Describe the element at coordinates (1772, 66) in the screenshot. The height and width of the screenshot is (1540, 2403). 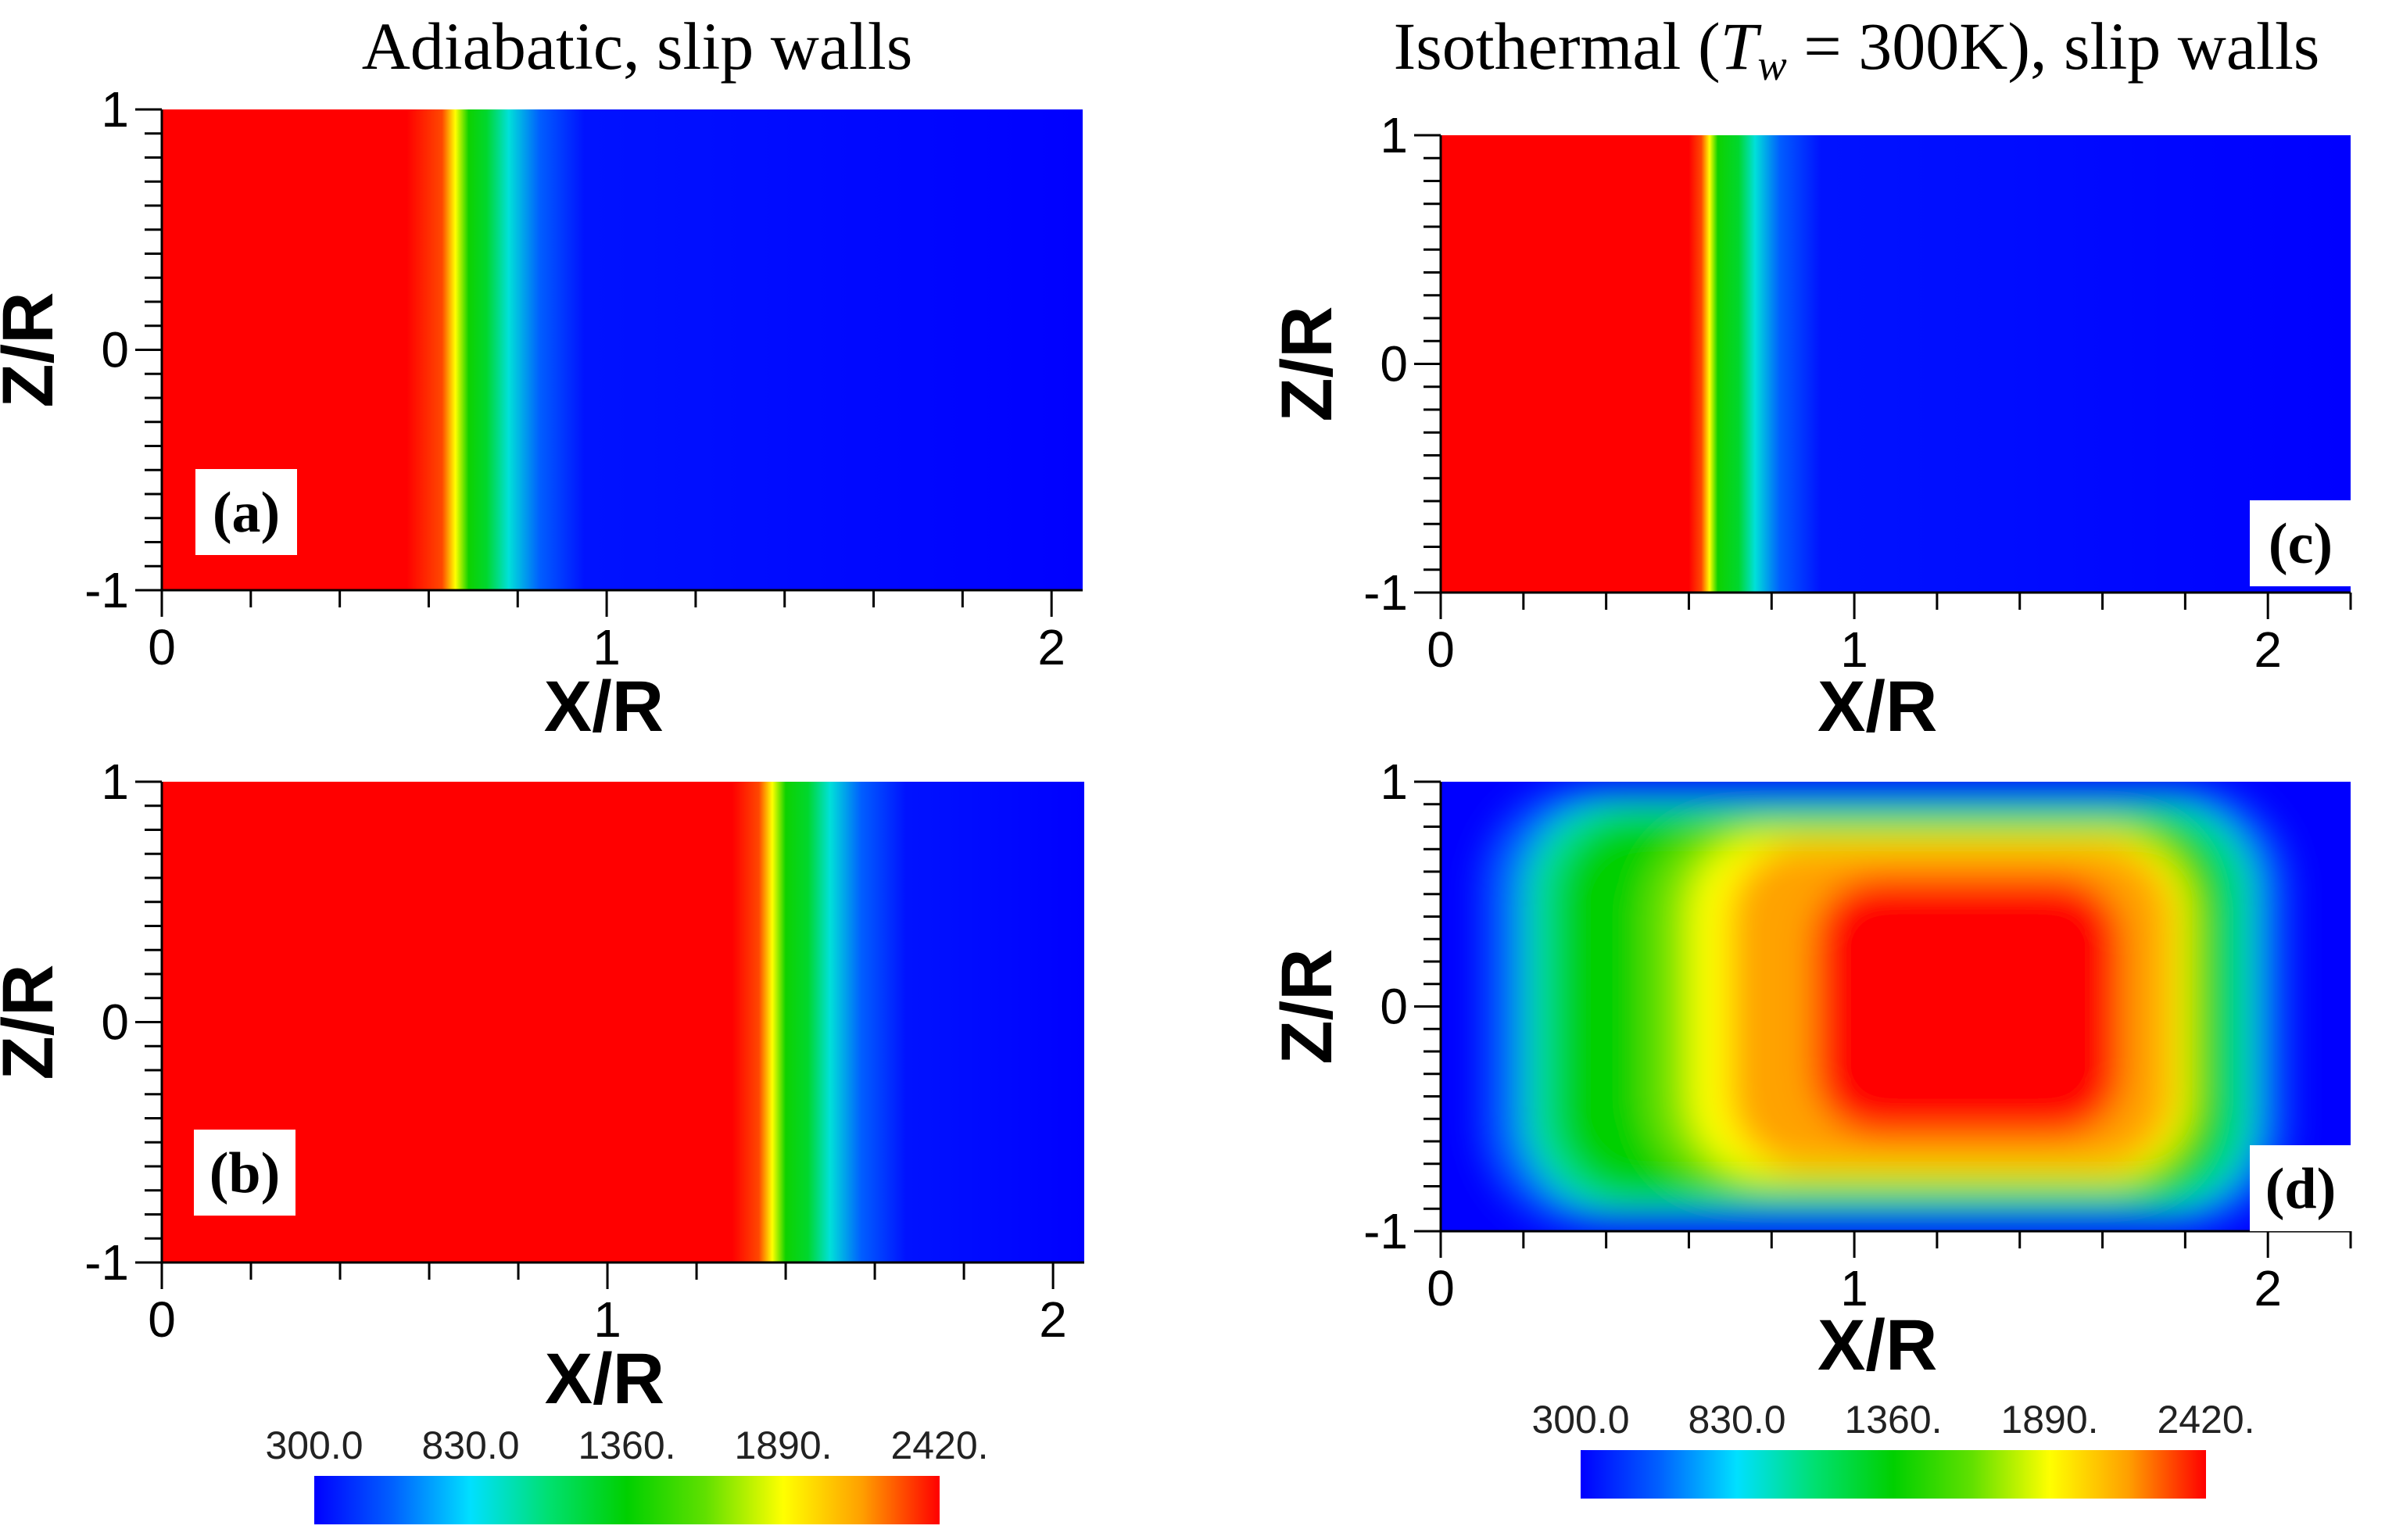
I see `title-right-sub: w` at that location.